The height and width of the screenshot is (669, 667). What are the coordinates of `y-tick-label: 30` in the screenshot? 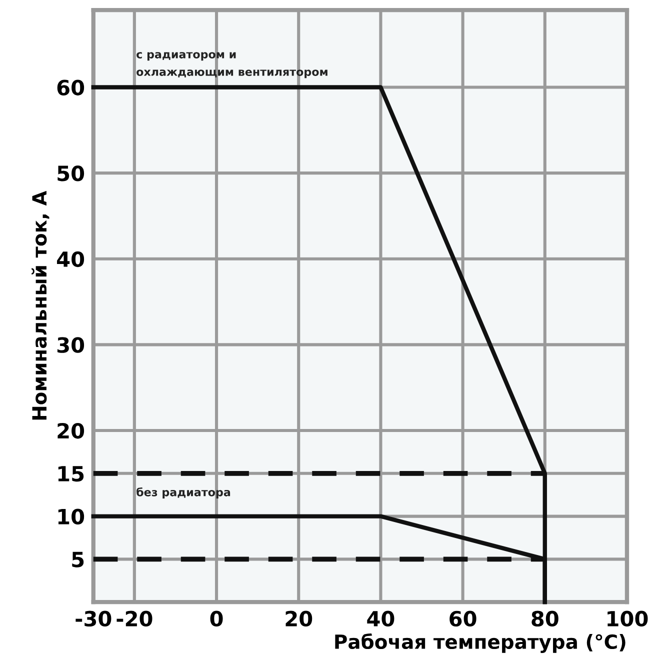 It's located at (70, 345).